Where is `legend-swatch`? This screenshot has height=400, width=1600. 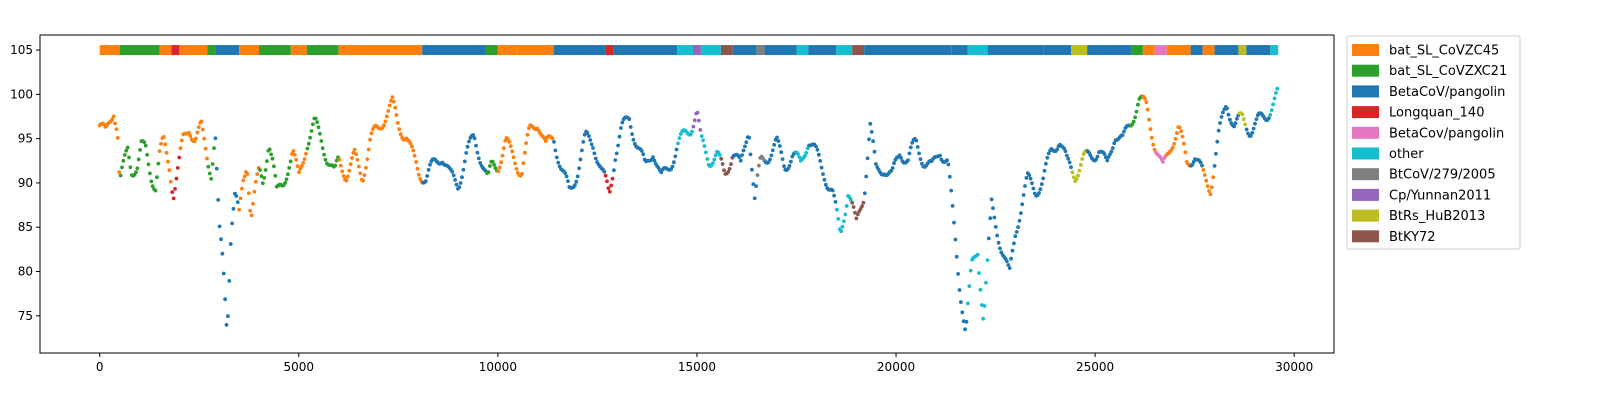
legend-swatch is located at coordinates (1365, 153).